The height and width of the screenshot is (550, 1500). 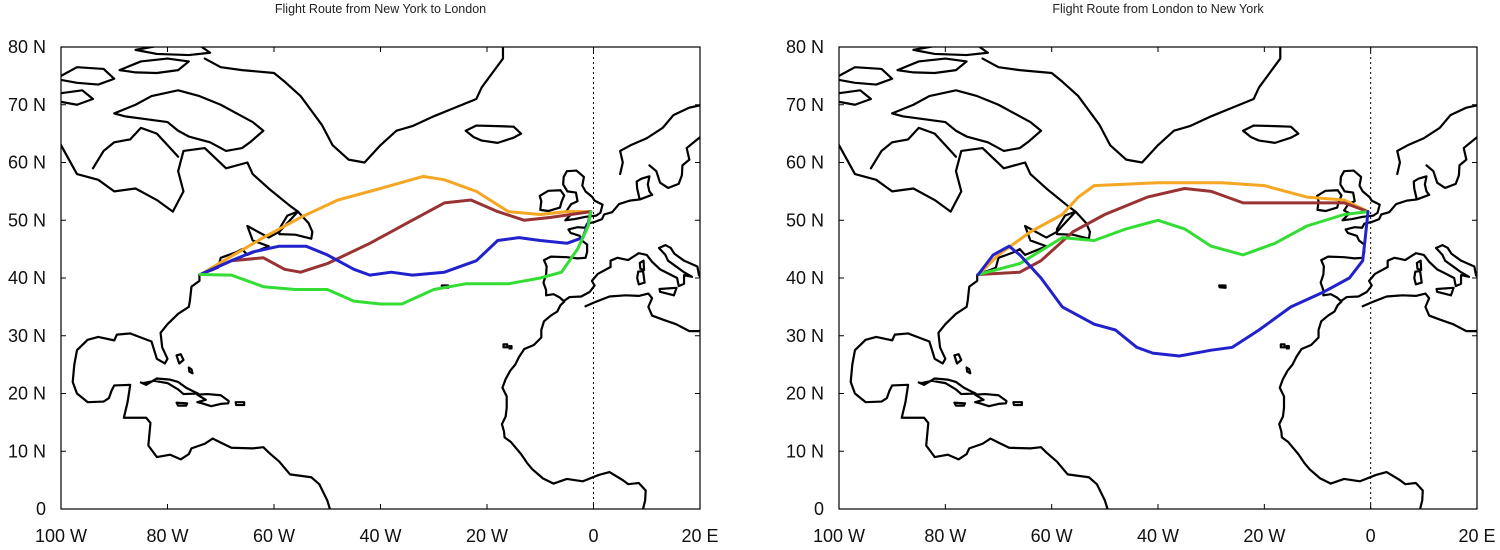 I want to click on panel-title: Flight Route from London to New York, so click(x=1158, y=9).